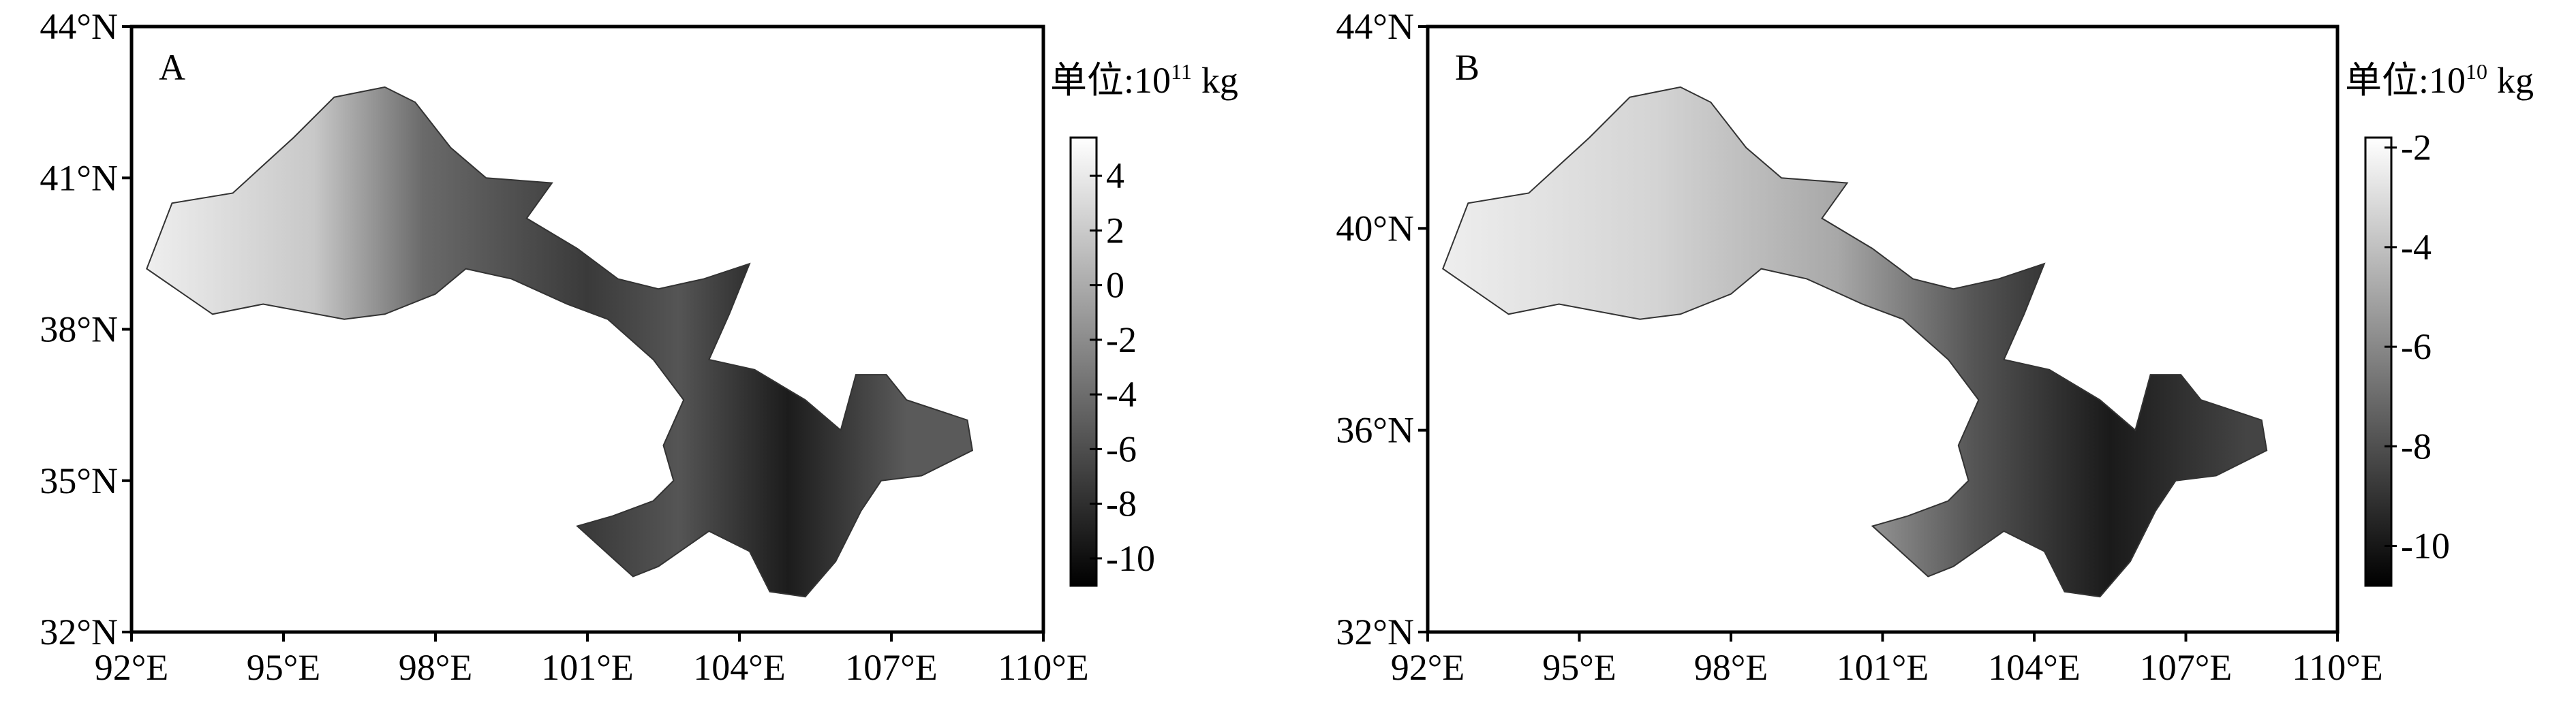 The image size is (2576, 709). Describe the element at coordinates (1375, 228) in the screenshot. I see `lat-tick-label: 40°N` at that location.